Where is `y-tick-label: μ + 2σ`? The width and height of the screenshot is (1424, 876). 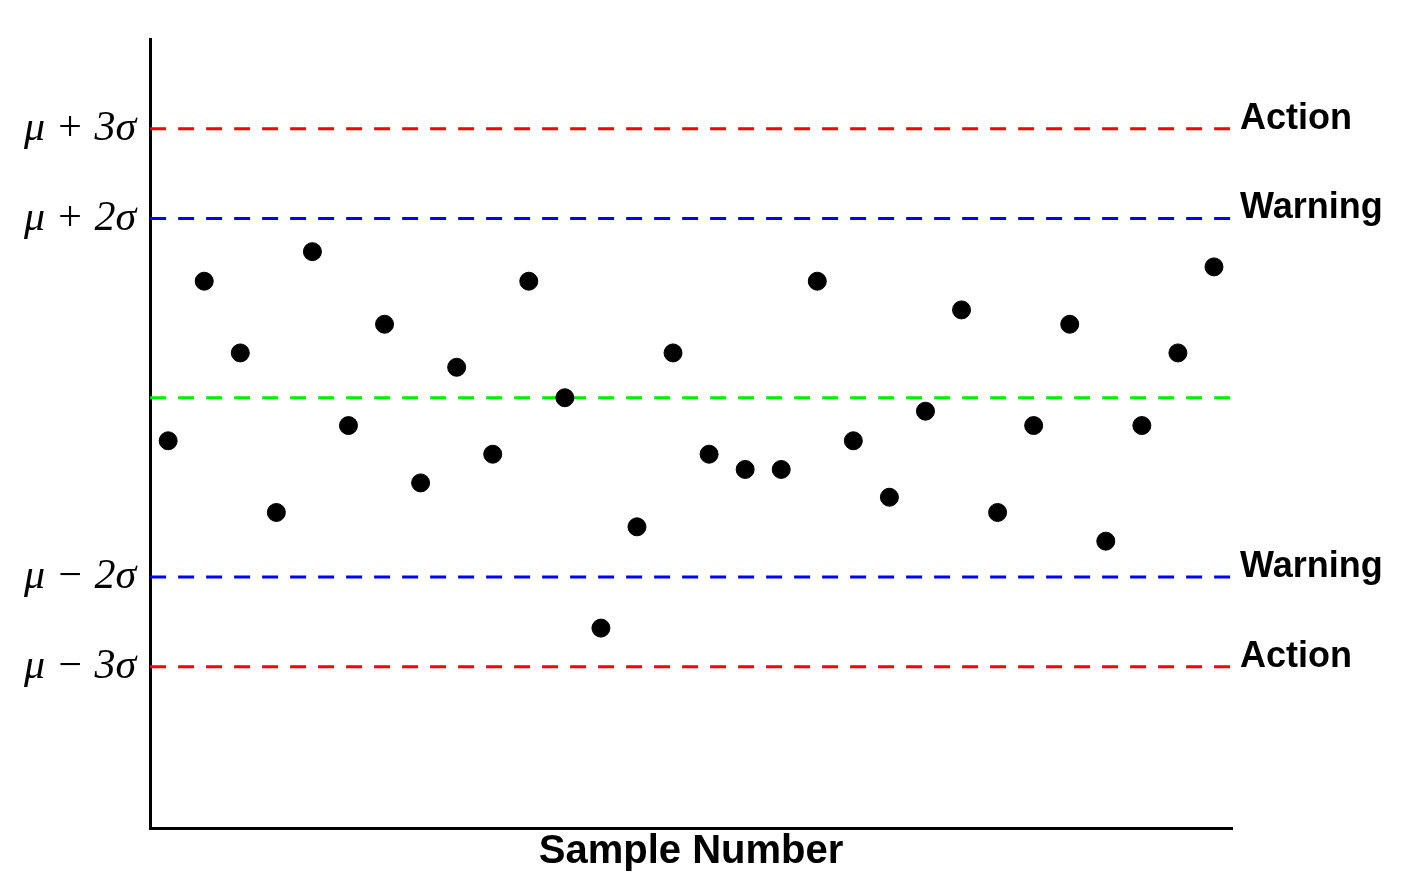
y-tick-label: μ + 2σ is located at coordinates (81, 215).